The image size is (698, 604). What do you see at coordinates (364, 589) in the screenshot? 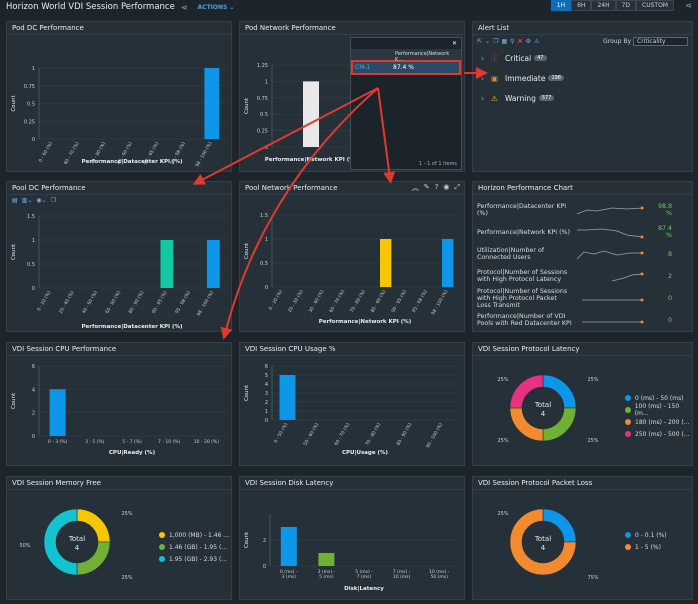
I see `x-axis-title: Disk|Latency` at bounding box center [364, 589].